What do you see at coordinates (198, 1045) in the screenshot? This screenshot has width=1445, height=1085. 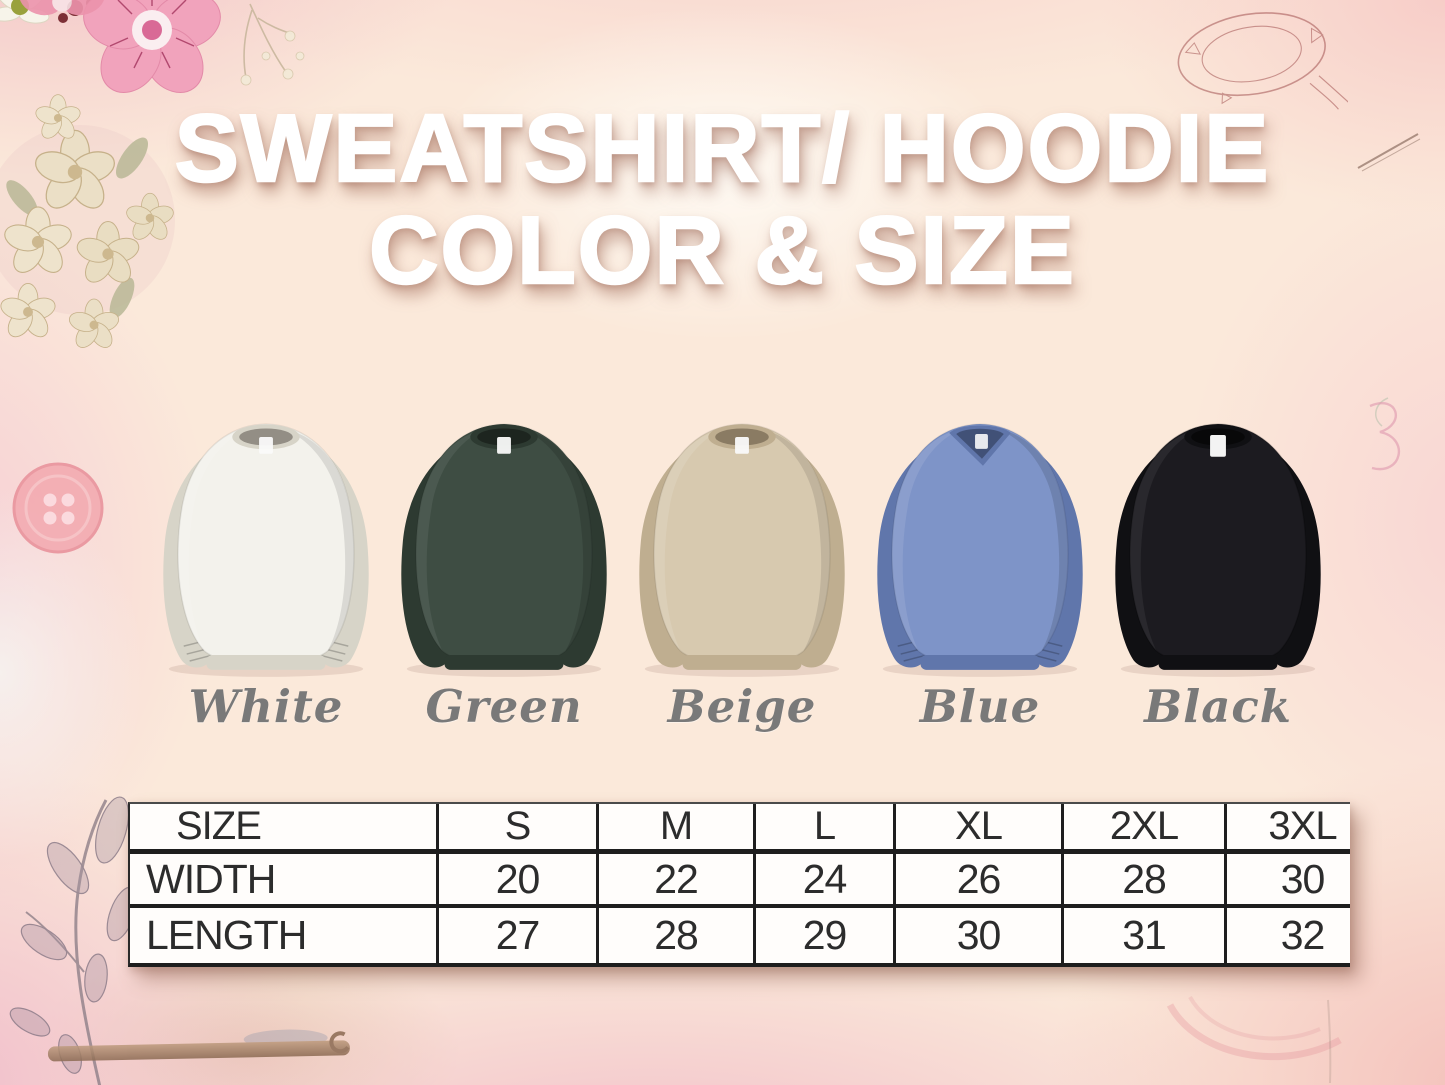 I see `hairpin-decoration` at bounding box center [198, 1045].